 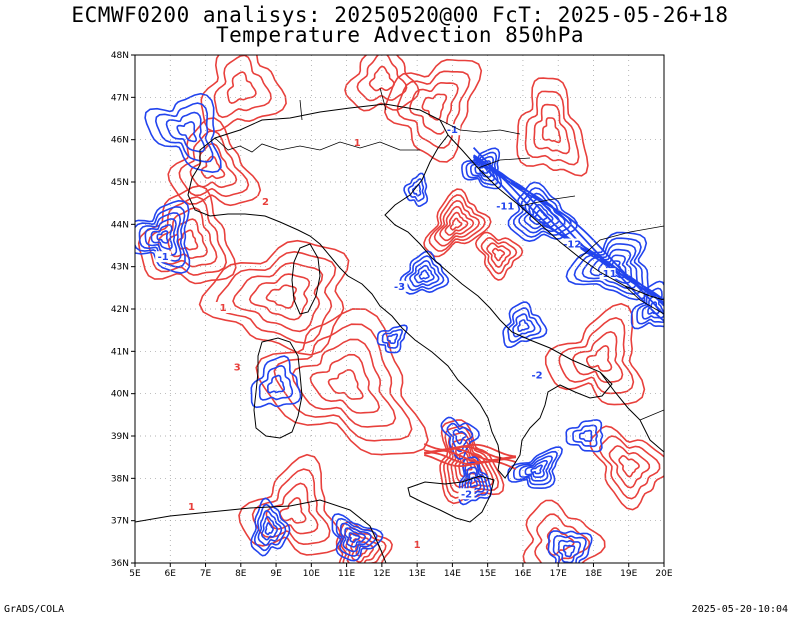 I want to click on lat-tick-label: 42N, so click(x=120, y=310).